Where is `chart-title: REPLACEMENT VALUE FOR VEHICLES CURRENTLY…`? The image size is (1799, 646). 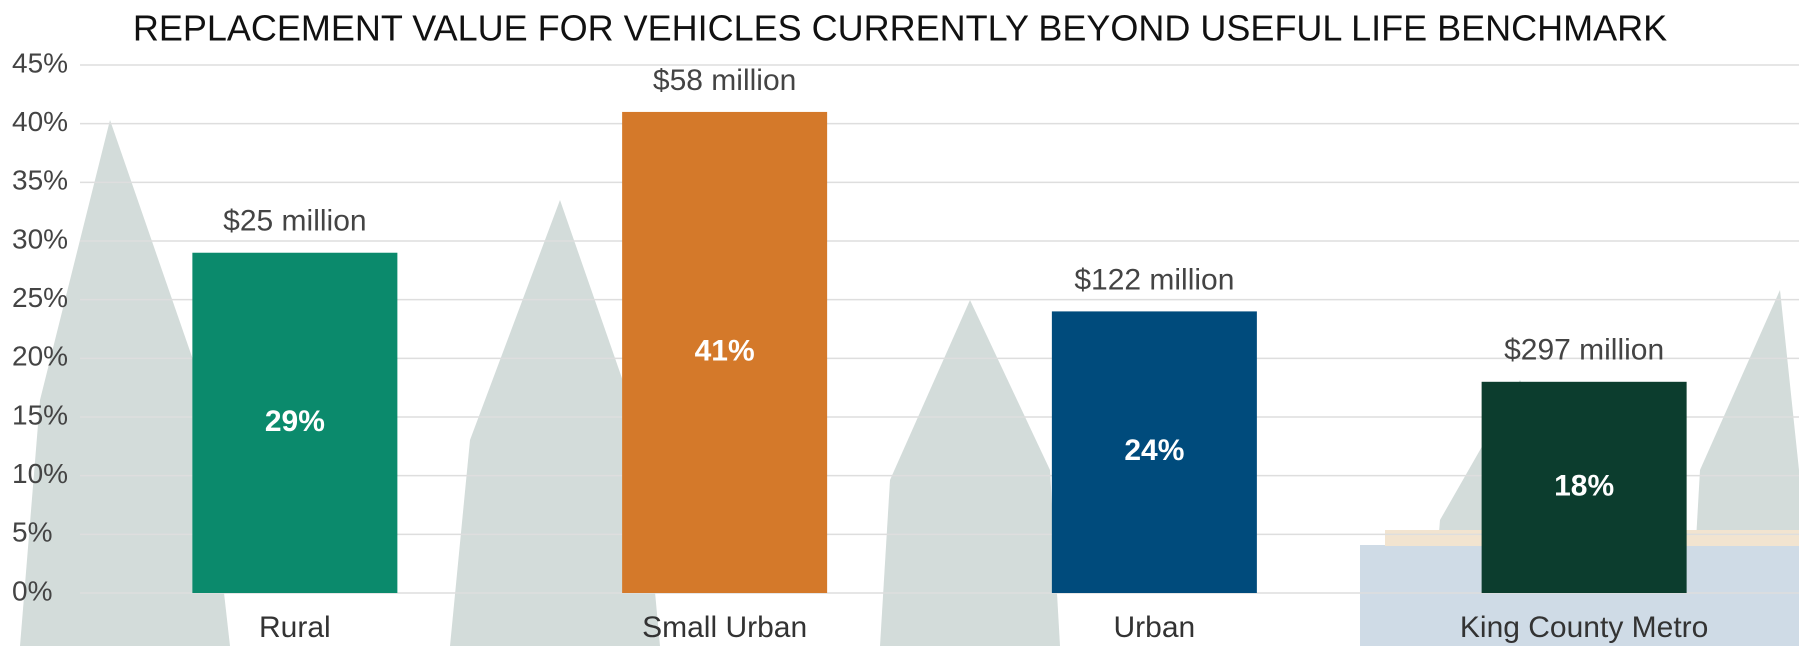 chart-title: REPLACEMENT VALUE FOR VEHICLES CURRENTLY… is located at coordinates (900, 28).